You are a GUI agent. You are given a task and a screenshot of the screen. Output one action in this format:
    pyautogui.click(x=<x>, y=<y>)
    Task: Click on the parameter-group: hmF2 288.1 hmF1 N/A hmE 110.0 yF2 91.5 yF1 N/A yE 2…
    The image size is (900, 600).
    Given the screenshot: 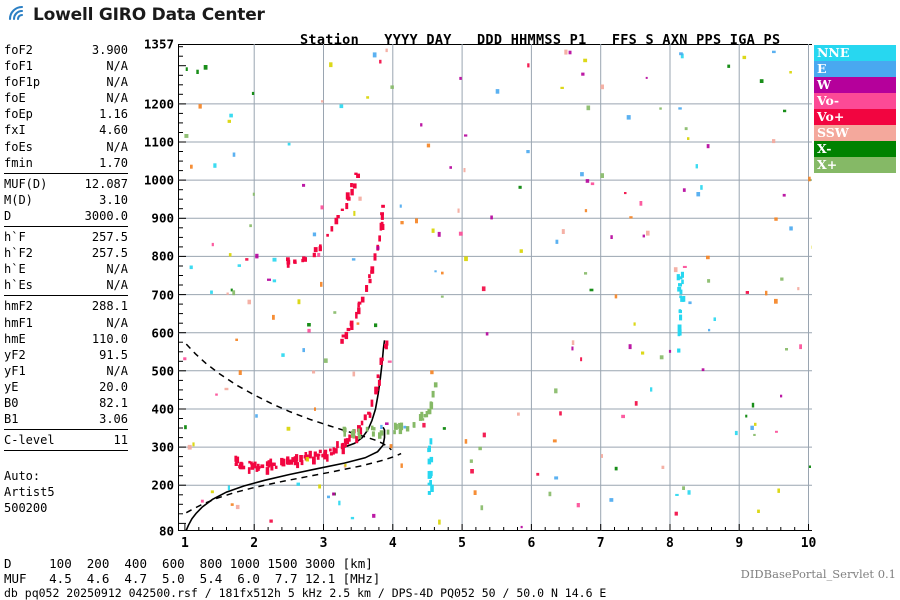 What is the action you would take?
    pyautogui.click(x=66, y=364)
    